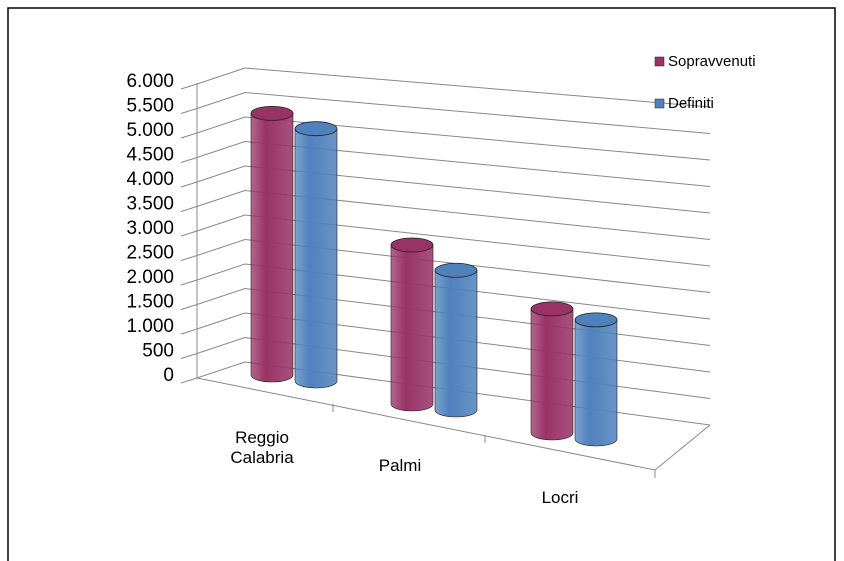 This screenshot has height=561, width=844. What do you see at coordinates (150, 106) in the screenshot?
I see `y-tick-label: 5.500` at bounding box center [150, 106].